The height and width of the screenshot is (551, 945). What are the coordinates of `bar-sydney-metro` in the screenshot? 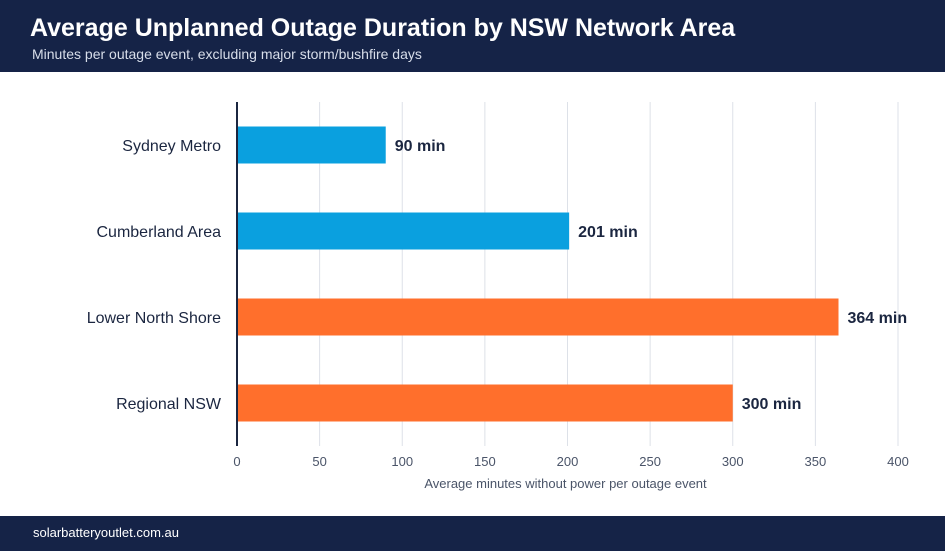 It's located at (311, 145).